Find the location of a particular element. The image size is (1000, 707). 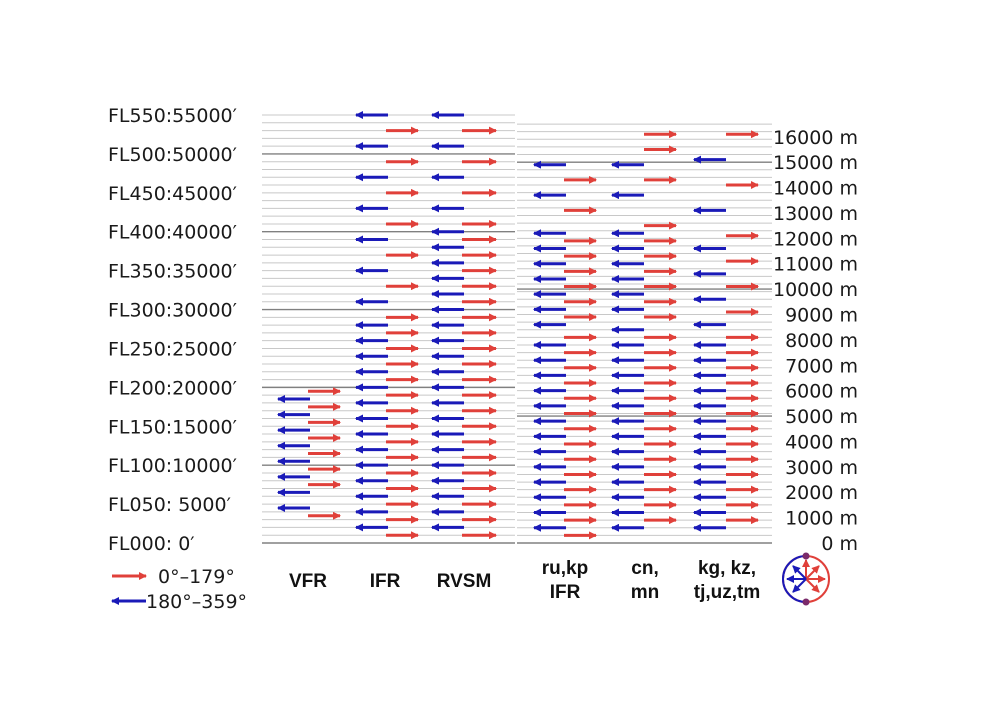

metre-label: 9000 m is located at coordinates (821, 315).